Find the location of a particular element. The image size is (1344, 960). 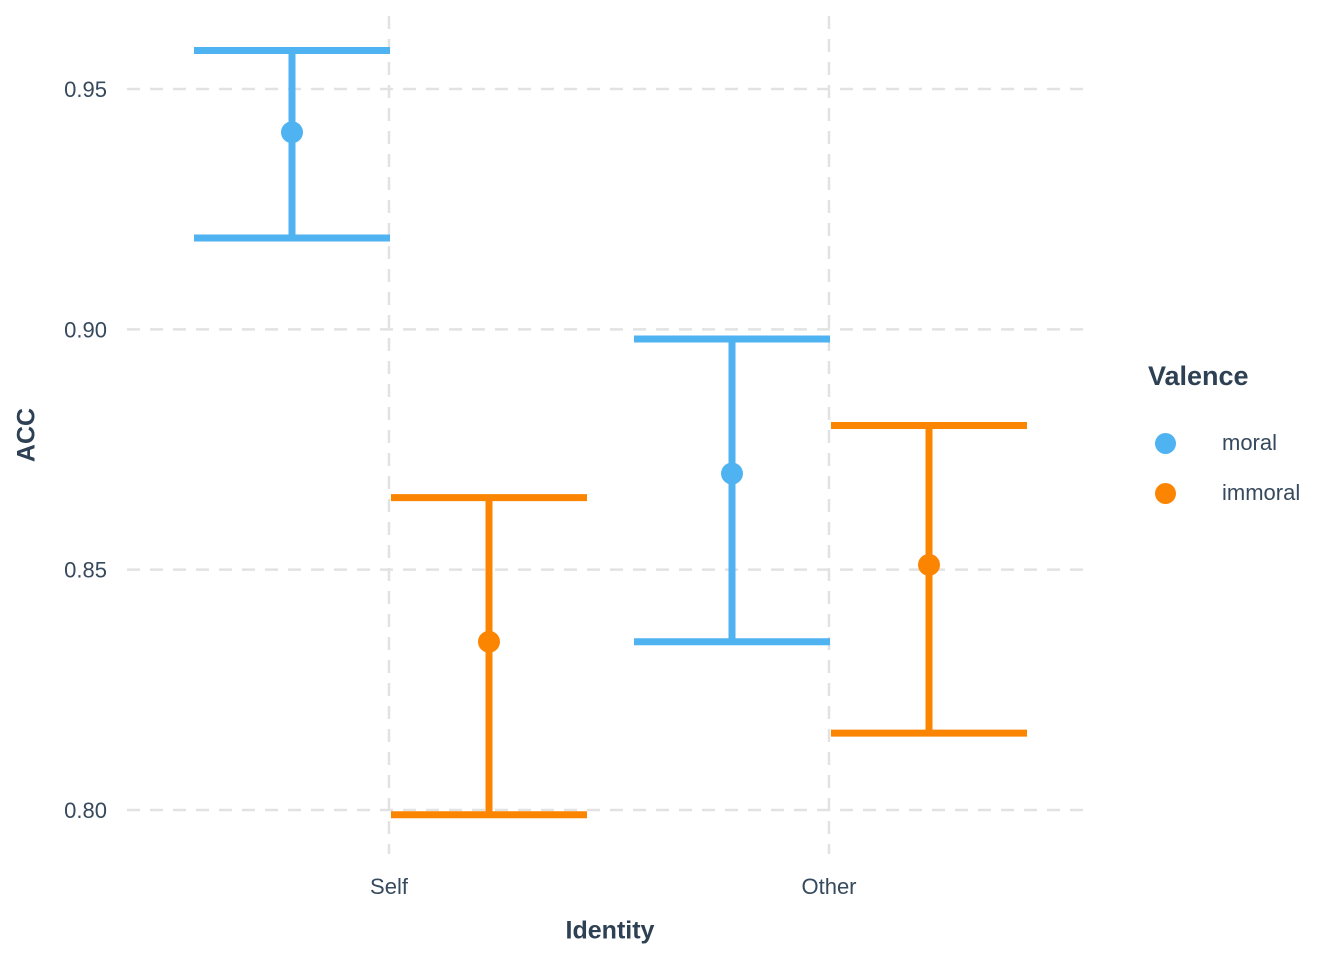

legend: Valence moral immoral is located at coordinates (1246, 439).